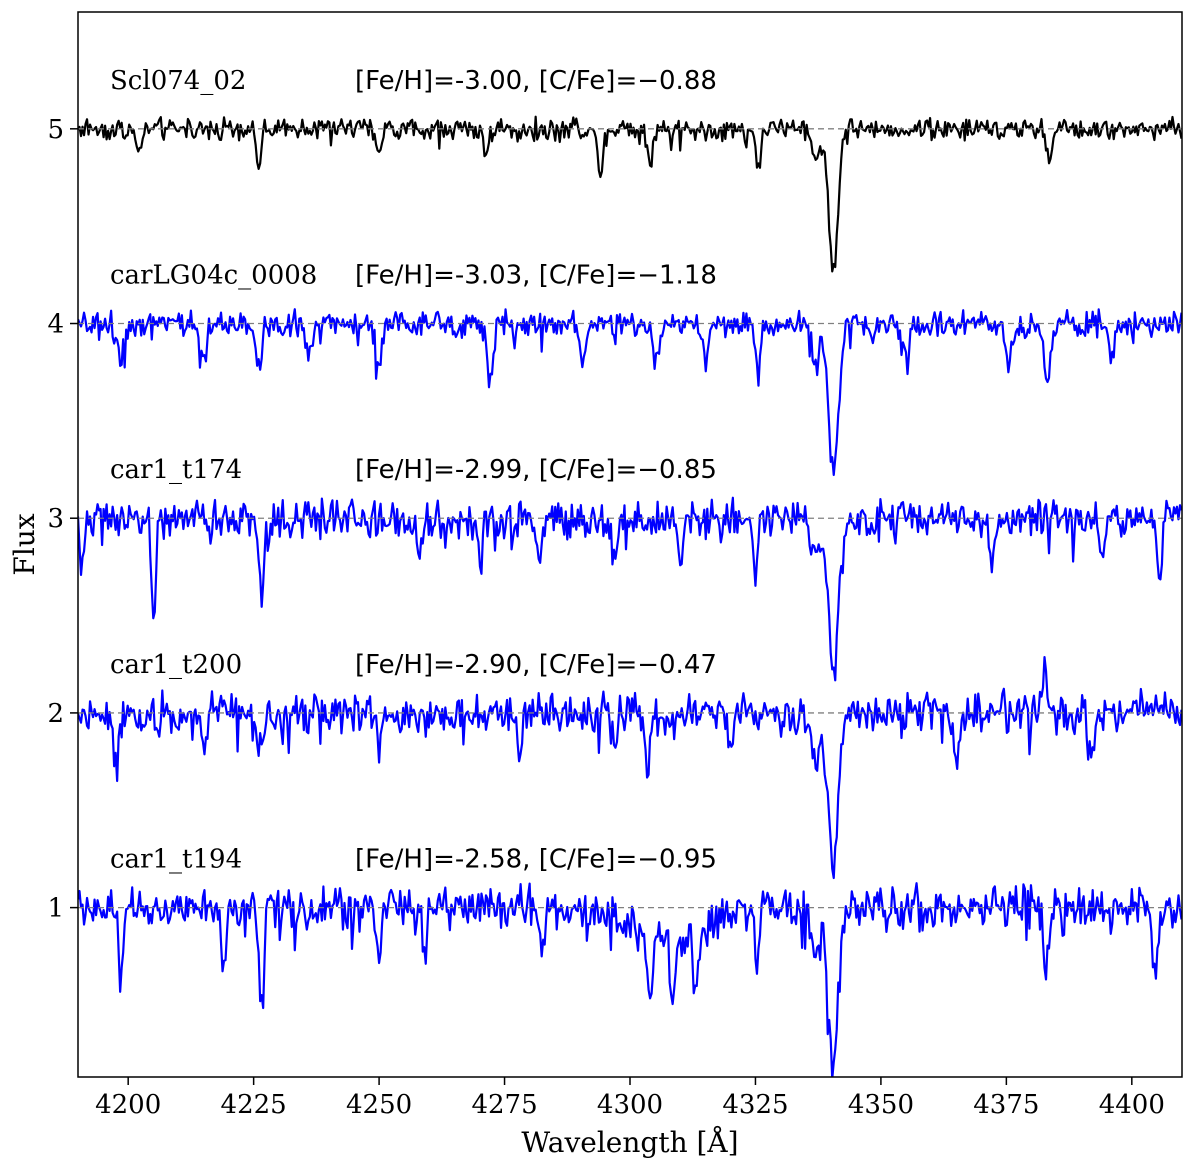  What do you see at coordinates (1006, 1105) in the screenshot?
I see `x-tick-label: 4375` at bounding box center [1006, 1105].